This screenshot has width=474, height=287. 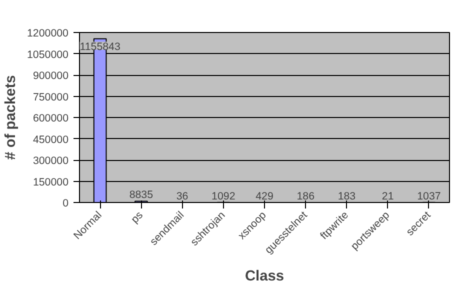 What do you see at coordinates (50, 76) in the screenshot?
I see `y-tick-label: 900000` at bounding box center [50, 76].